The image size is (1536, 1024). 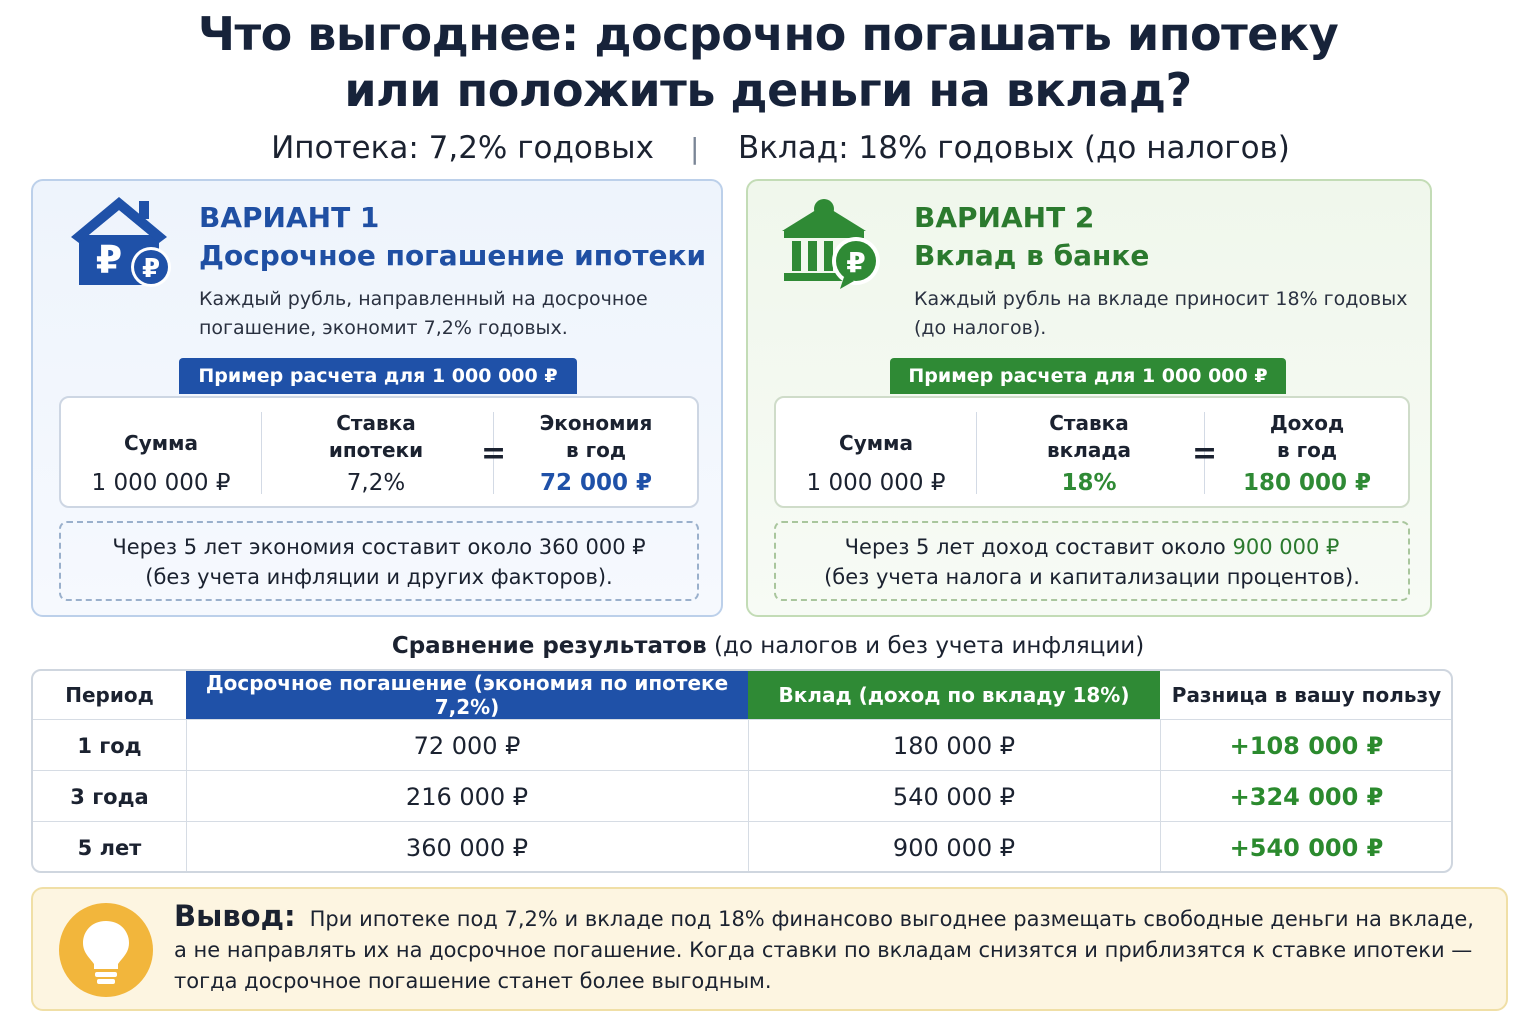 I want to click on comparison-title-rest: (до налогов и без учета инфляции), so click(x=929, y=646).